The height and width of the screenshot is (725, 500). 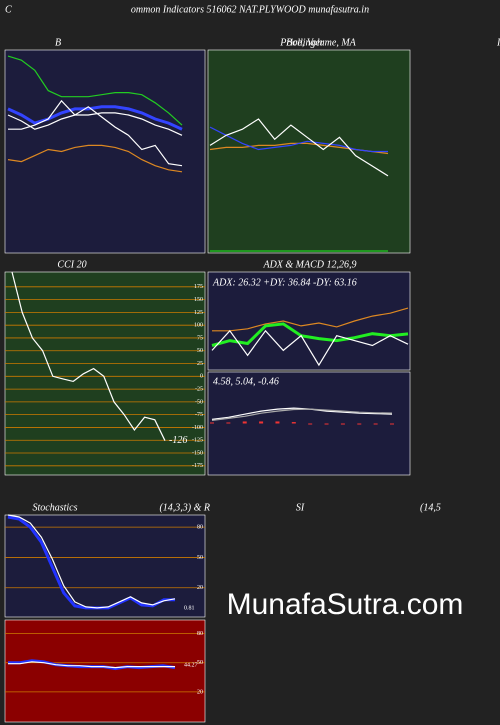 I want to click on chart-title: Price, Volume, MA, so click(x=317, y=42).